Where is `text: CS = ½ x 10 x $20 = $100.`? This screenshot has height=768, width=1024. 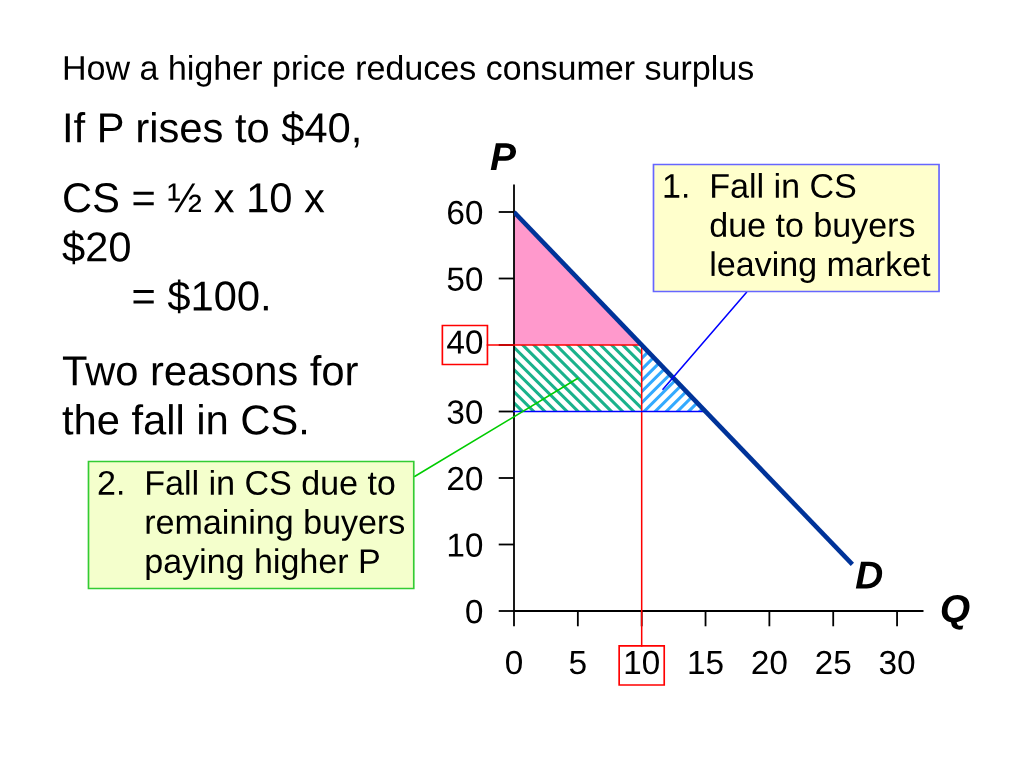 text: CS = ½ x 10 x $20 = $100. is located at coordinates (193, 248).